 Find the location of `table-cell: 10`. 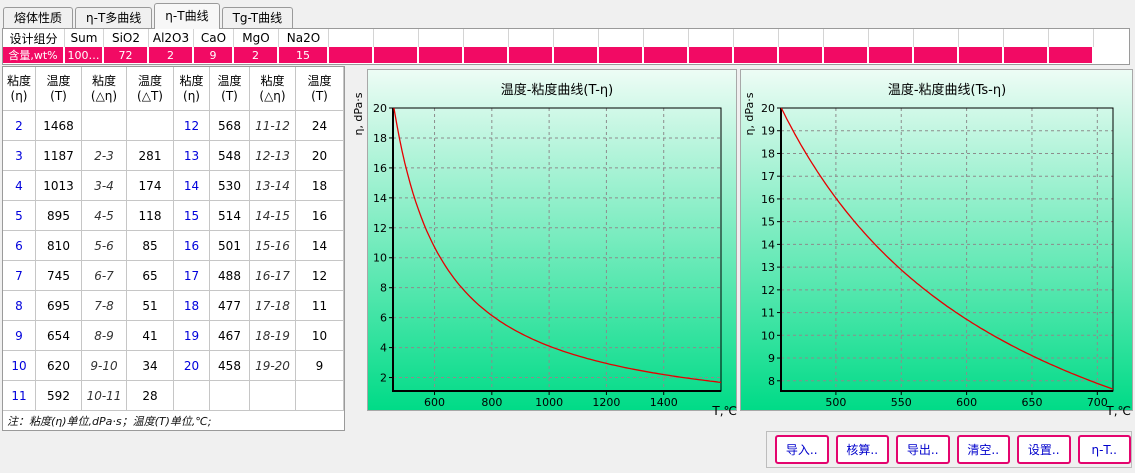

table-cell: 10 is located at coordinates (320, 336).